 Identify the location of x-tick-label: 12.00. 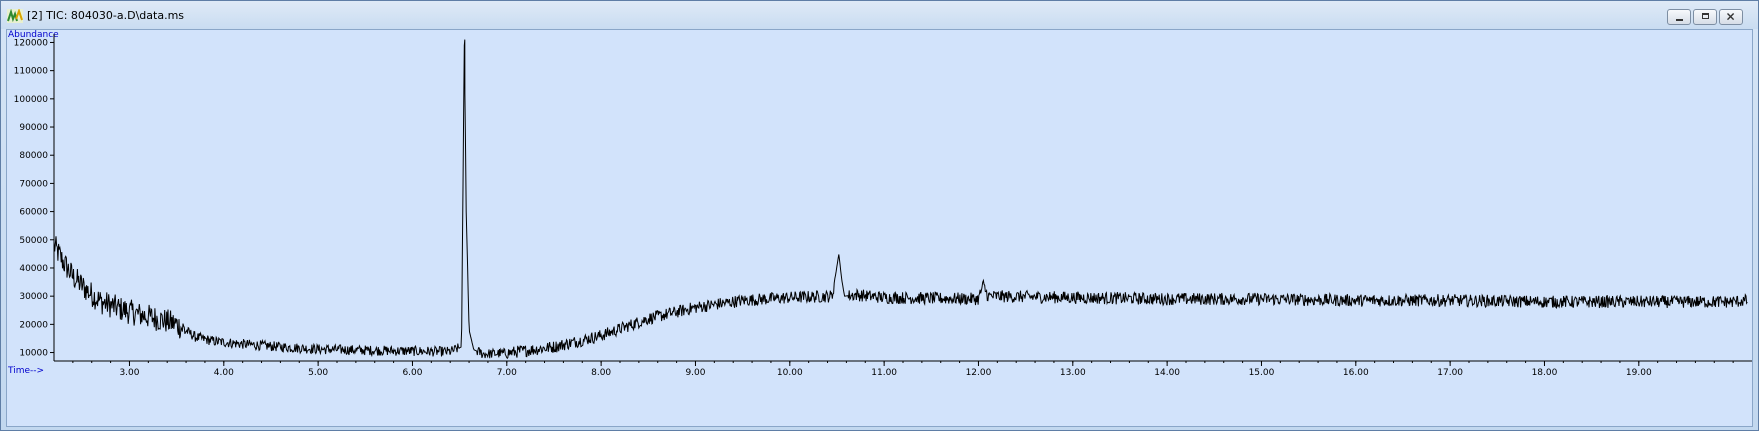
(979, 373).